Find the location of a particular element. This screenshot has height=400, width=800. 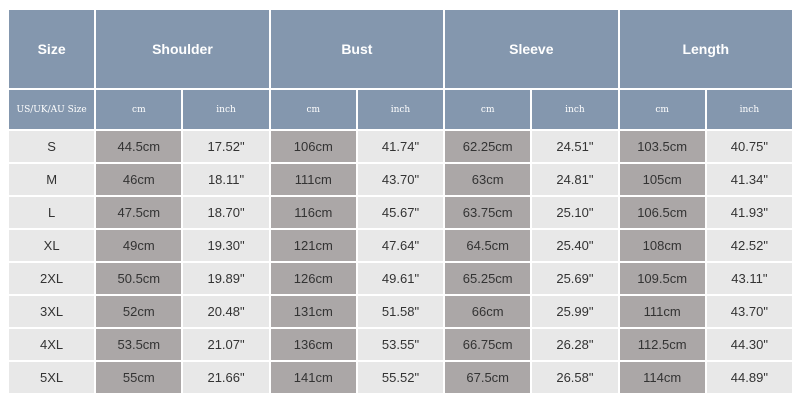

cm-cell: 108cm is located at coordinates (662, 245).